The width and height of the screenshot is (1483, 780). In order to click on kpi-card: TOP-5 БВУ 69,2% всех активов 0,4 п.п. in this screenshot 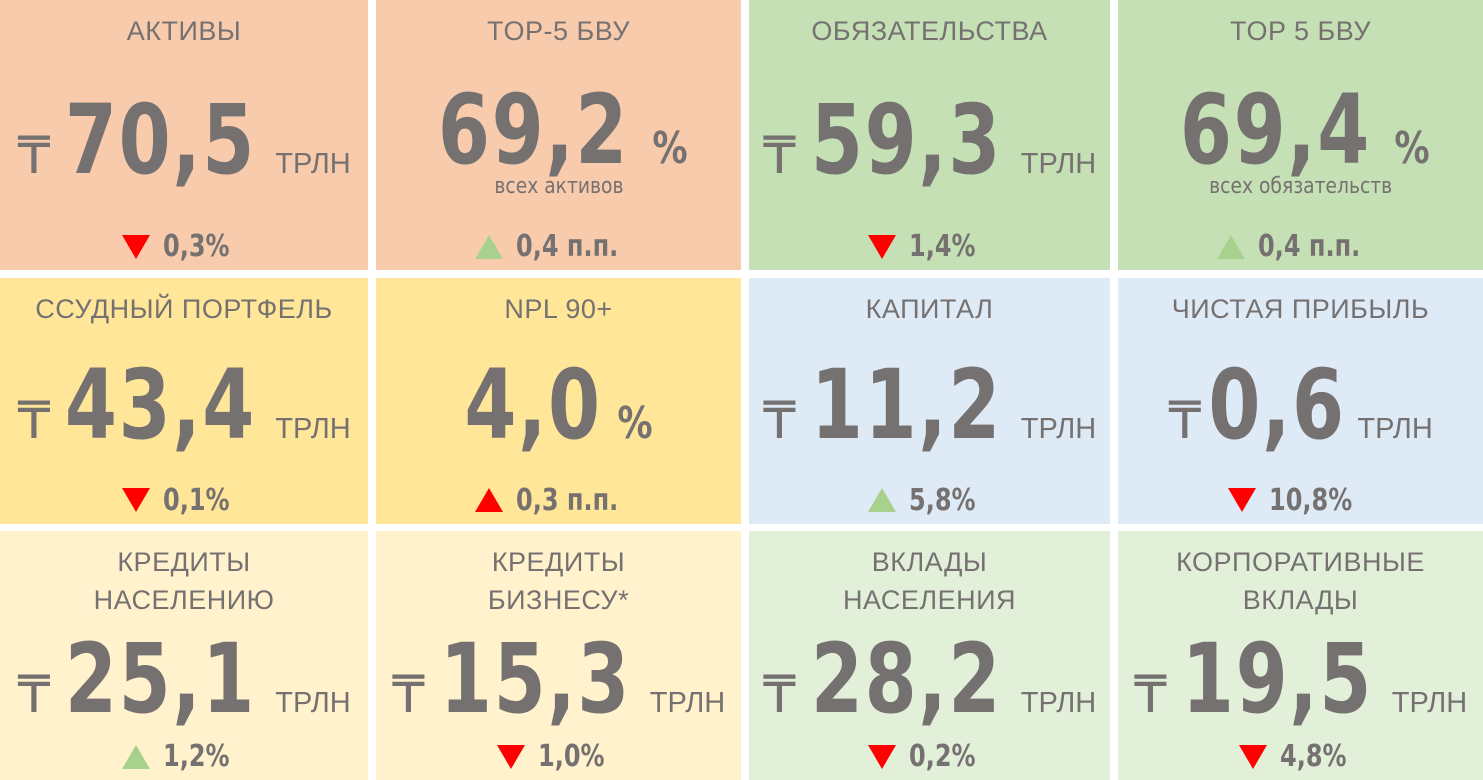, I will do `click(558, 135)`.